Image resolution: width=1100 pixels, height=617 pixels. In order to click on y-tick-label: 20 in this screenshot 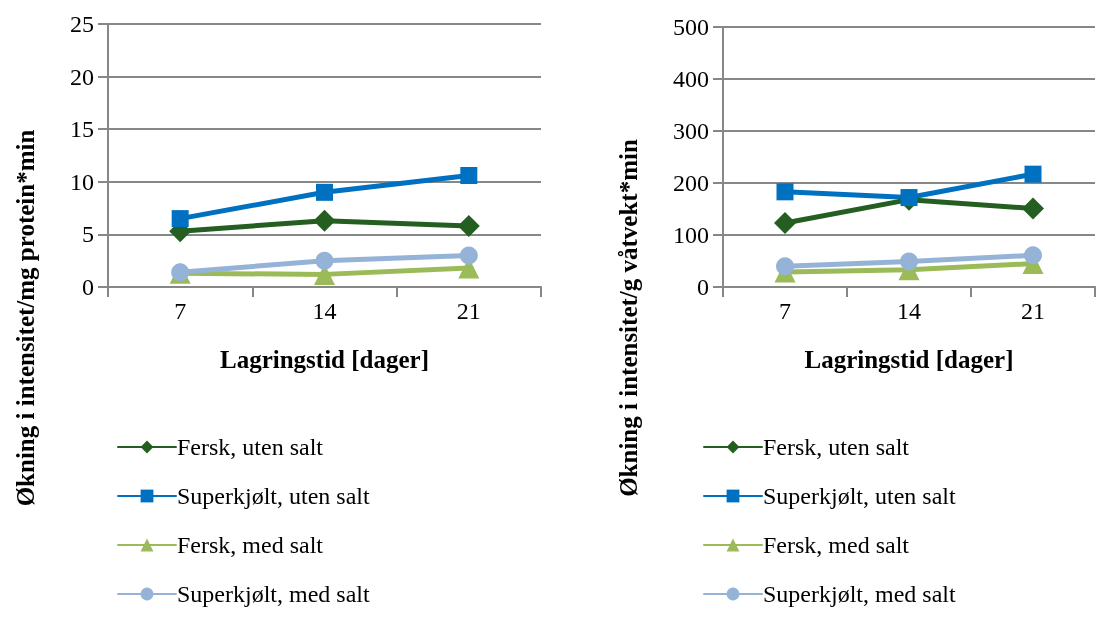, I will do `click(82, 76)`.